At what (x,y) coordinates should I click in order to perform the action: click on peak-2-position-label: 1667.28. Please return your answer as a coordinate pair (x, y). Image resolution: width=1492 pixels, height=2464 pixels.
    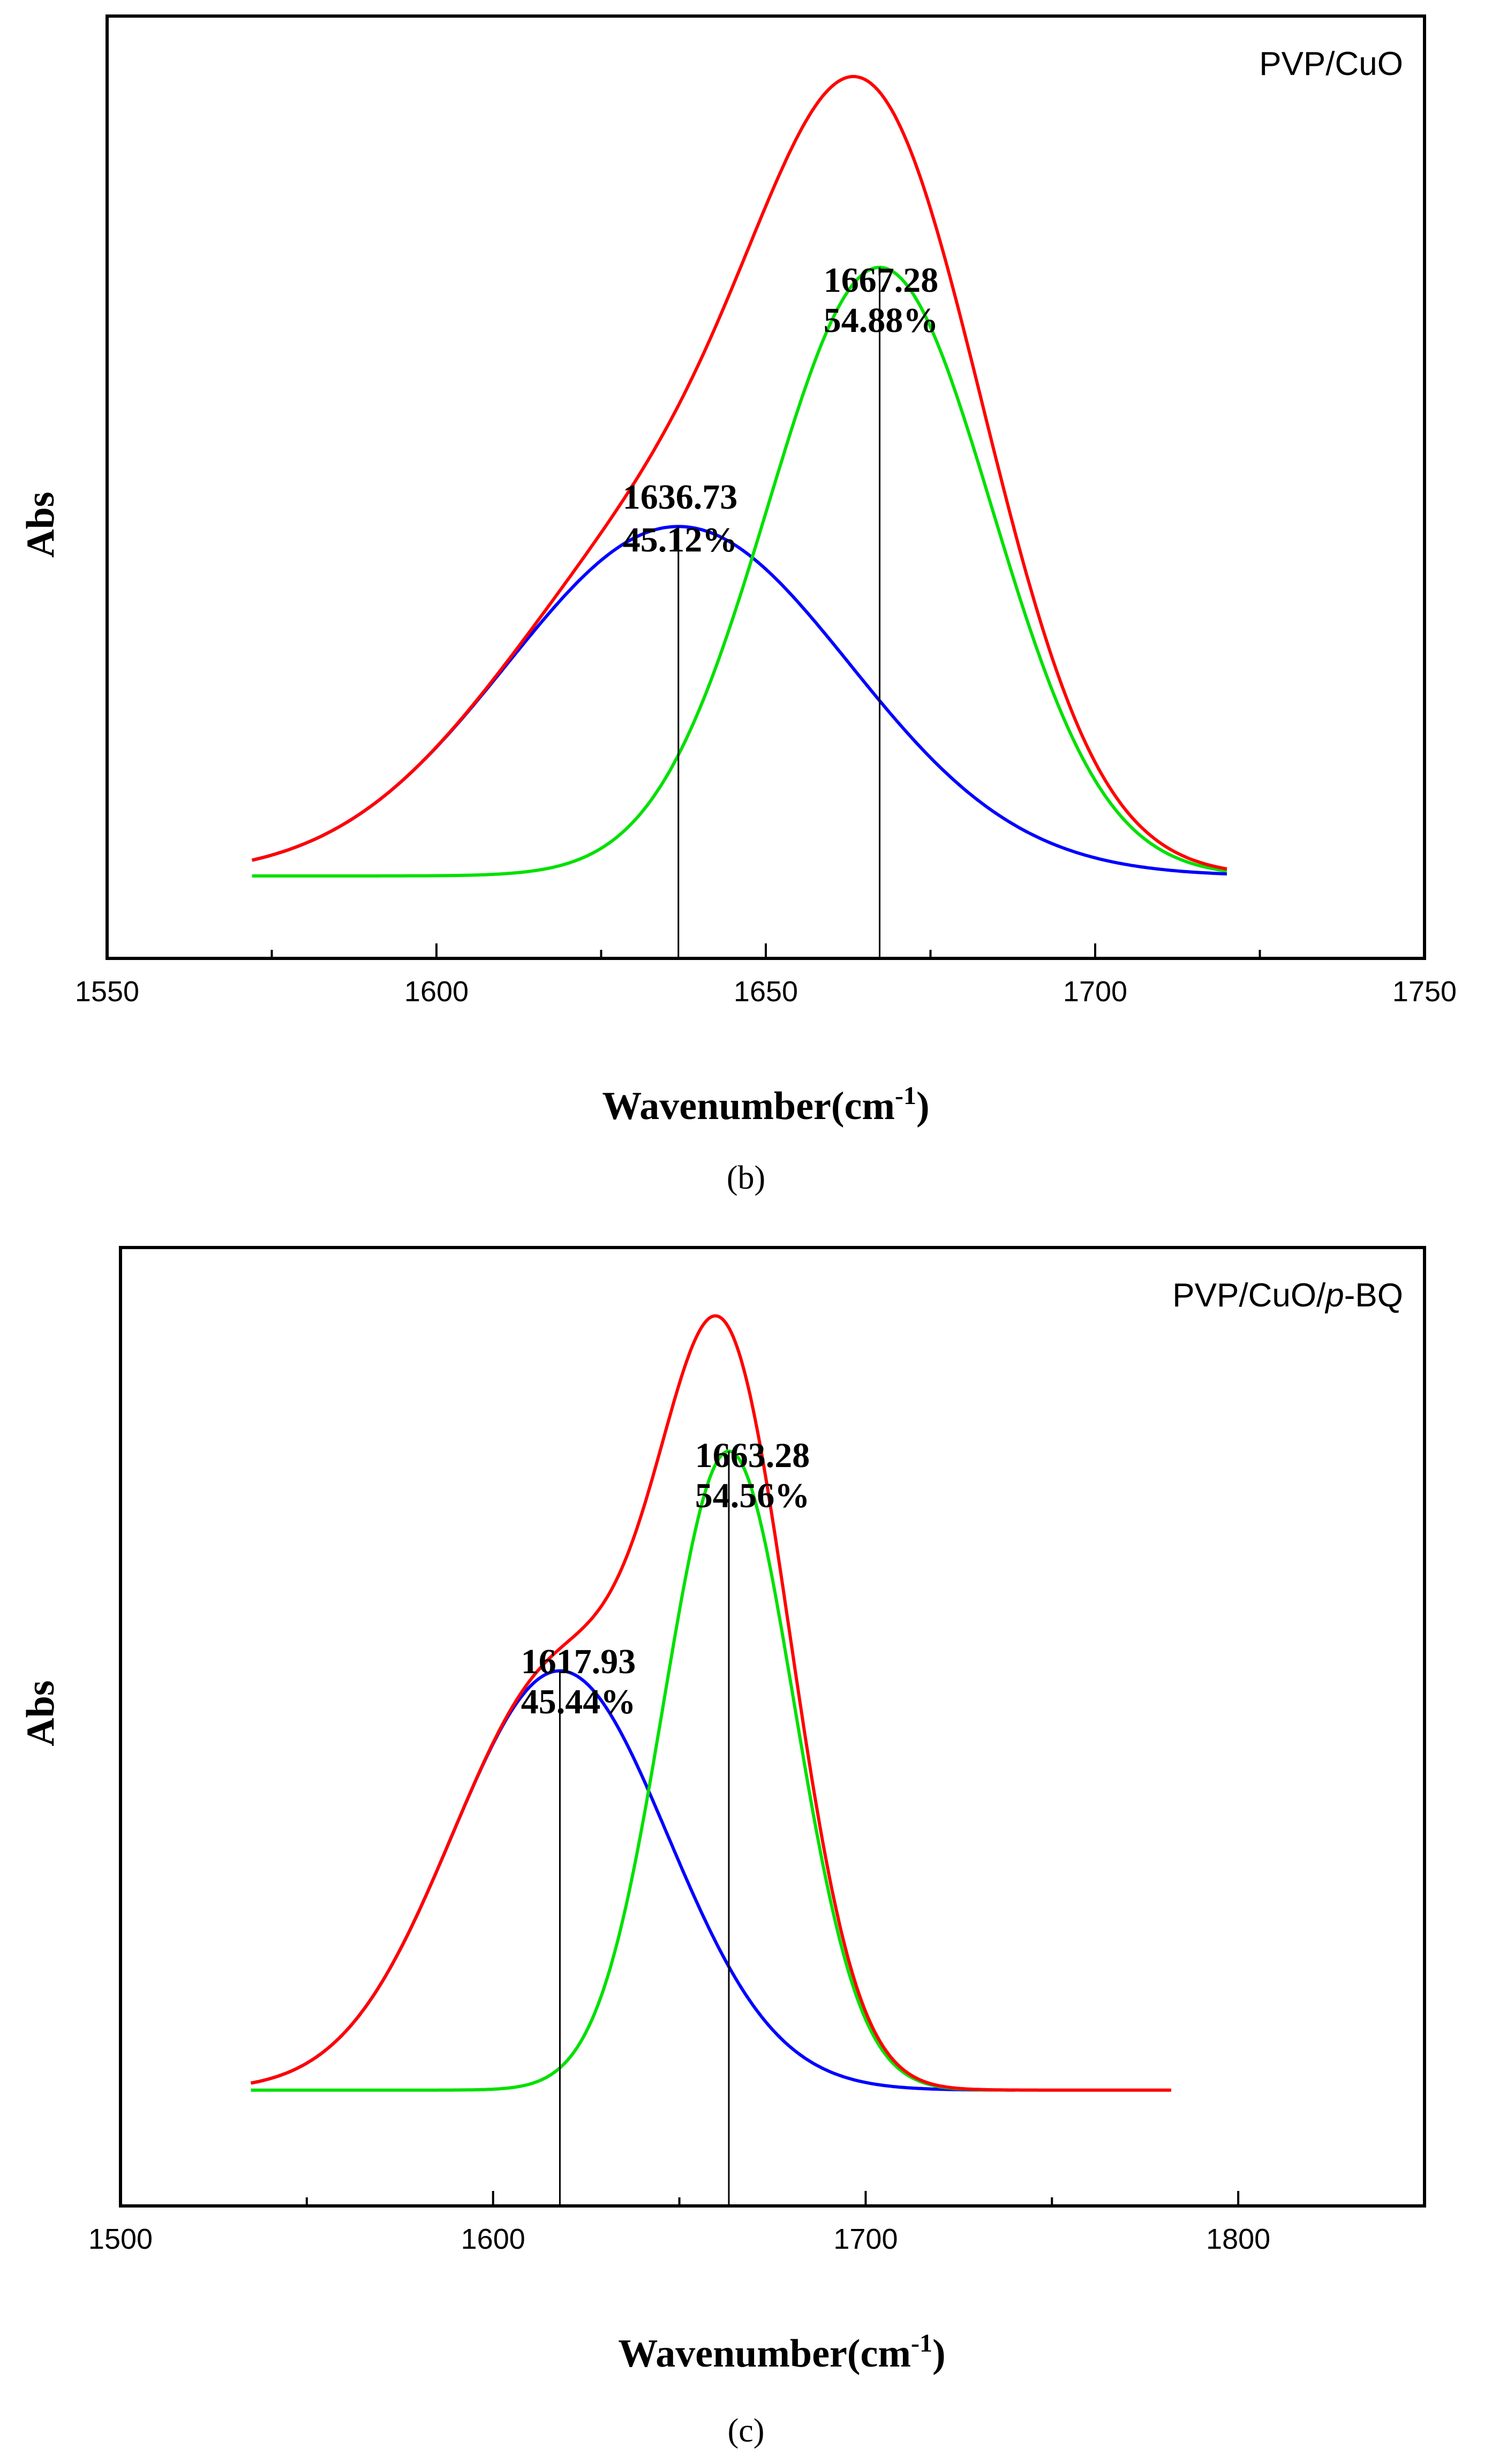
    Looking at the image, I should click on (881, 280).